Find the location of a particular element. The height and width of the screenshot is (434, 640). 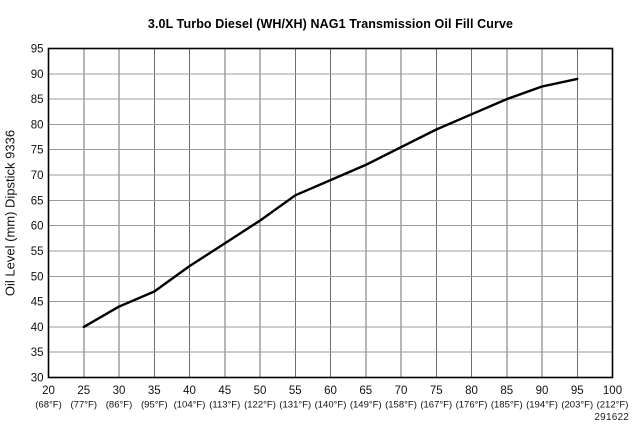

x-tick-label: 35 is located at coordinates (154, 391).